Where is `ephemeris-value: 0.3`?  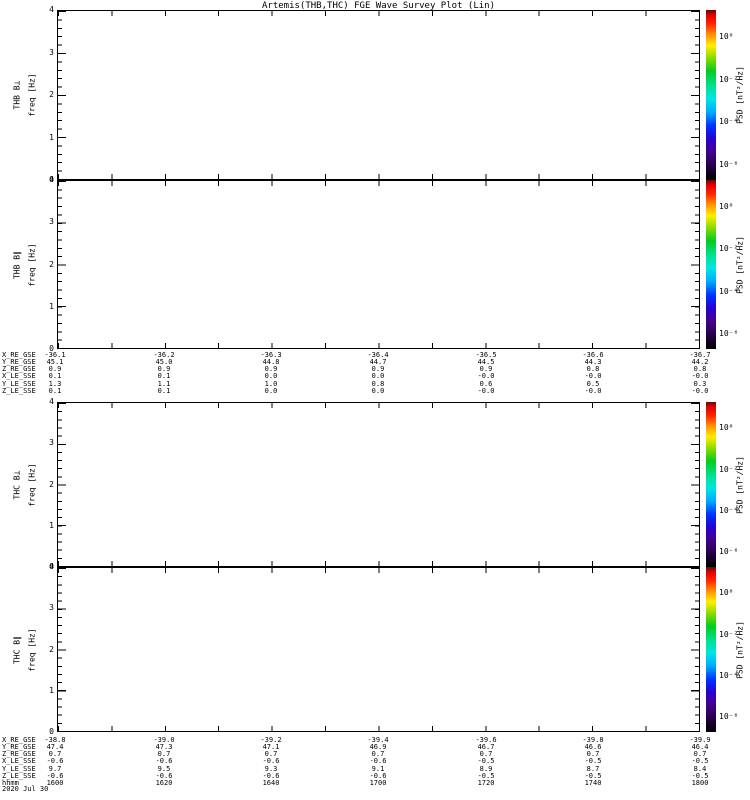
ephemeris-value: 0.3 is located at coordinates (700, 383).